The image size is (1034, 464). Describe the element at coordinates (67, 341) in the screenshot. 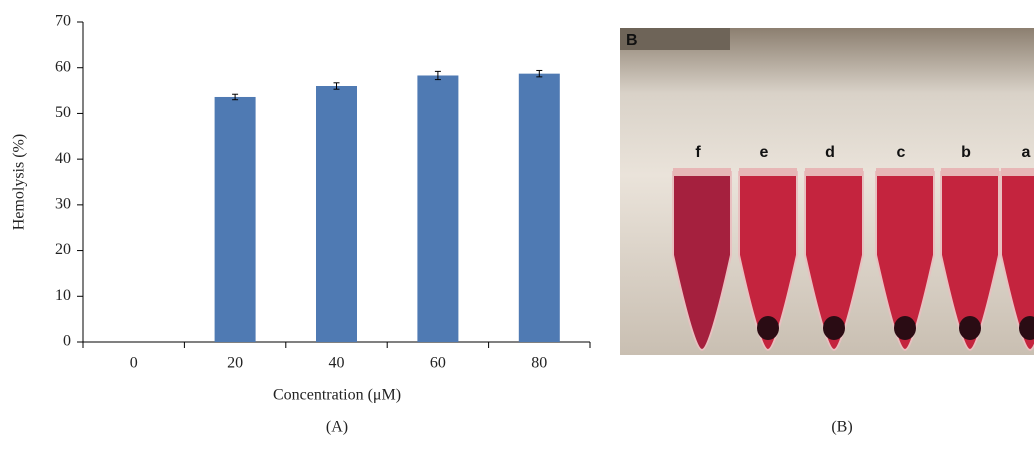

I see `y-tick-label: 0` at that location.